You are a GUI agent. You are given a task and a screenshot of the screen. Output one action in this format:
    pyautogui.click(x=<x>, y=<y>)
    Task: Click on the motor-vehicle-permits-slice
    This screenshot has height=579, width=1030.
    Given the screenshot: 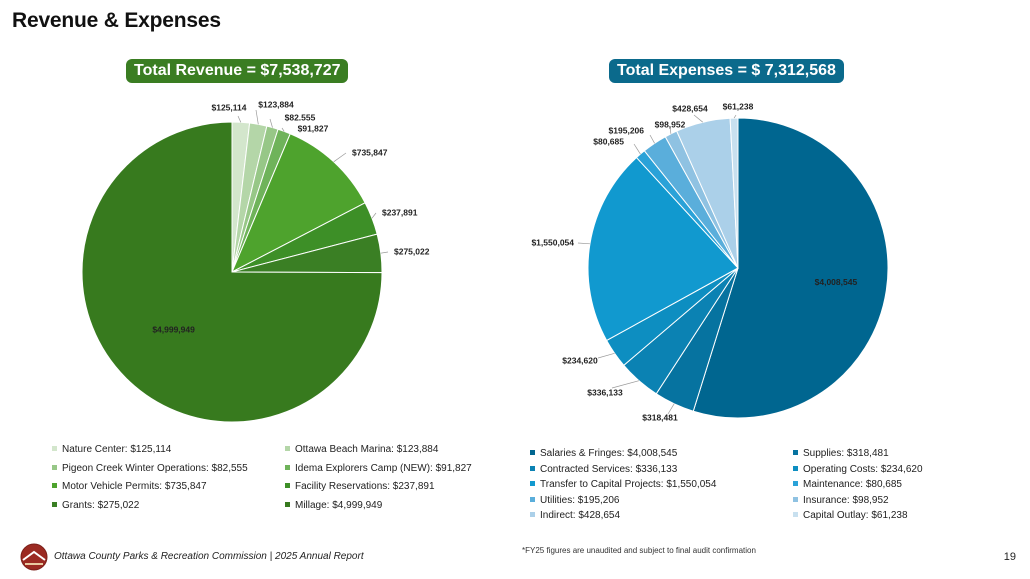 What is the action you would take?
    pyautogui.click(x=298, y=203)
    